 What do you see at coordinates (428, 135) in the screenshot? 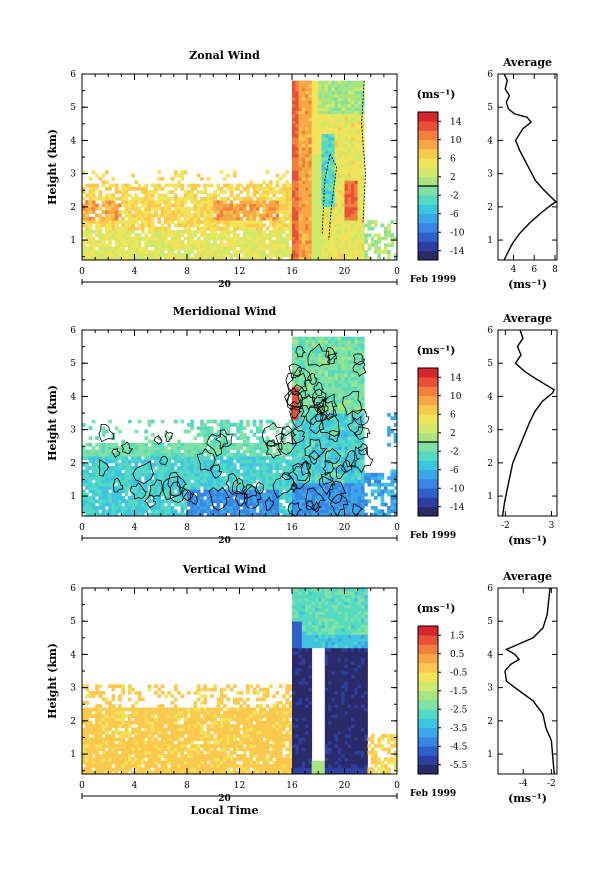
I see `colorbar-swatch` at bounding box center [428, 135].